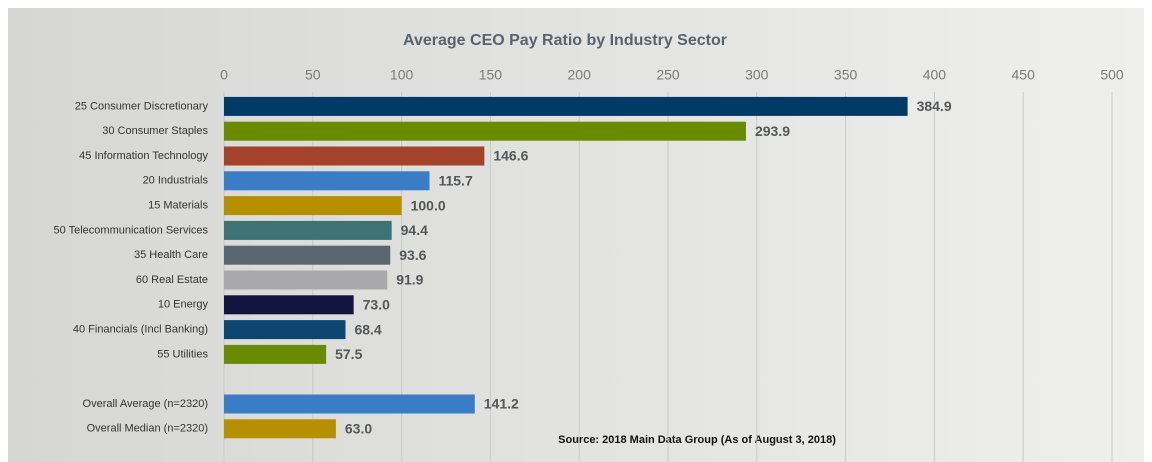  What do you see at coordinates (183, 305) in the screenshot?
I see `y-tick-label: 10 Energy` at bounding box center [183, 305].